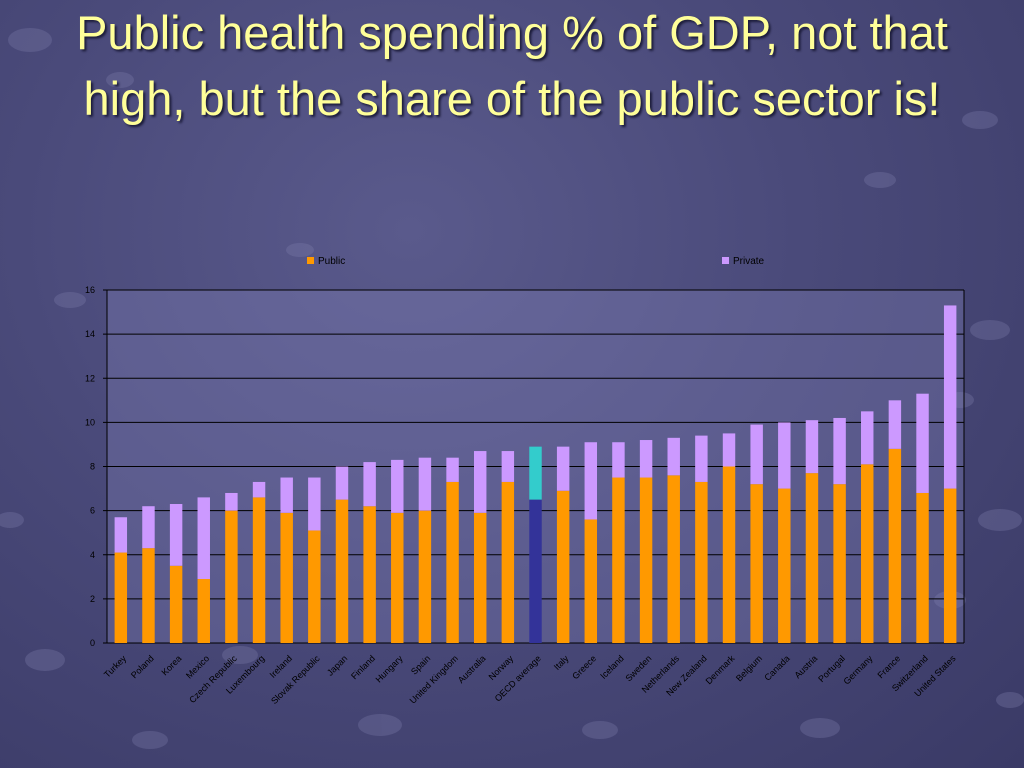 This screenshot has height=768, width=1024. What do you see at coordinates (92, 511) in the screenshot?
I see `y-tick-label: 6` at bounding box center [92, 511].